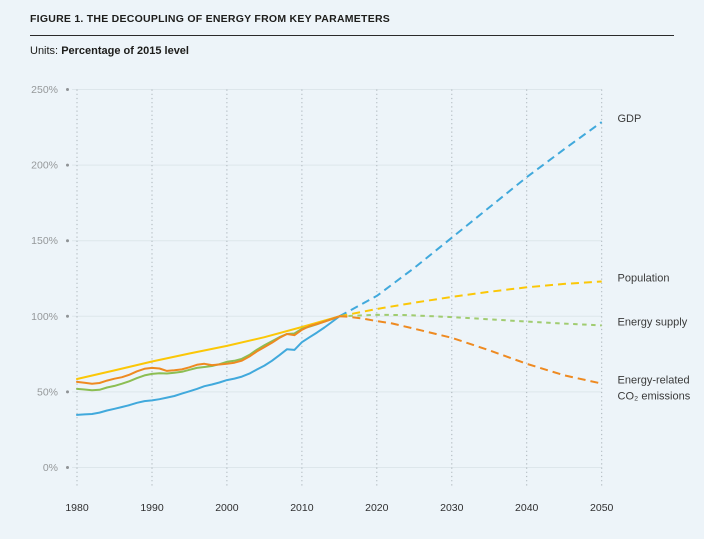  What do you see at coordinates (377, 508) in the screenshot?
I see `x-tick-label: 2020` at bounding box center [377, 508].